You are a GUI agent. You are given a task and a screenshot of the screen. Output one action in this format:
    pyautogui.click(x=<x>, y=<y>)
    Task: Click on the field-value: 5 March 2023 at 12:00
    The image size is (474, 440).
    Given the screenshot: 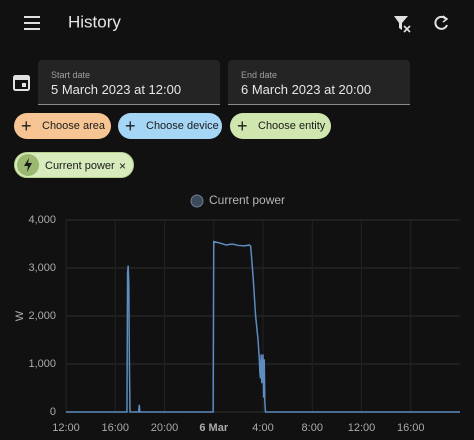 What is the action you would take?
    pyautogui.click(x=116, y=89)
    